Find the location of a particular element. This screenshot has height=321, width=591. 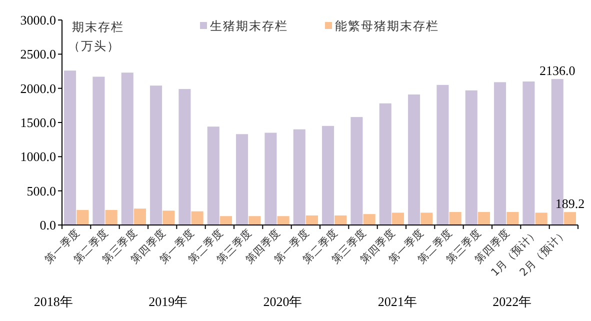

y-tick-label: 500.0 is located at coordinates (41, 190).